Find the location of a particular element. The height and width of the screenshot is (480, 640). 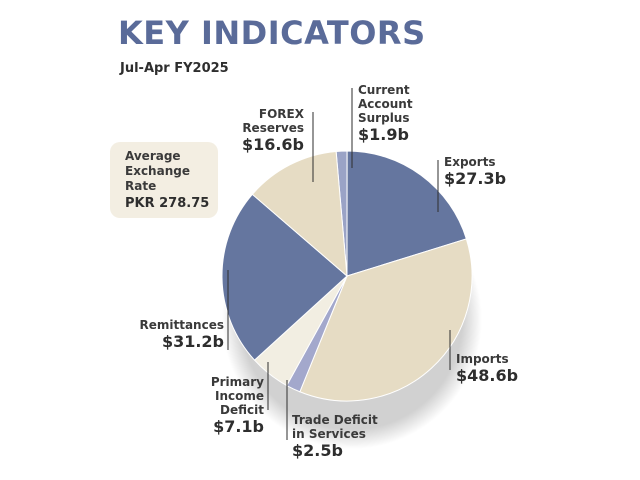

exchange-rate-value: PKR 278.75 is located at coordinates (167, 203).